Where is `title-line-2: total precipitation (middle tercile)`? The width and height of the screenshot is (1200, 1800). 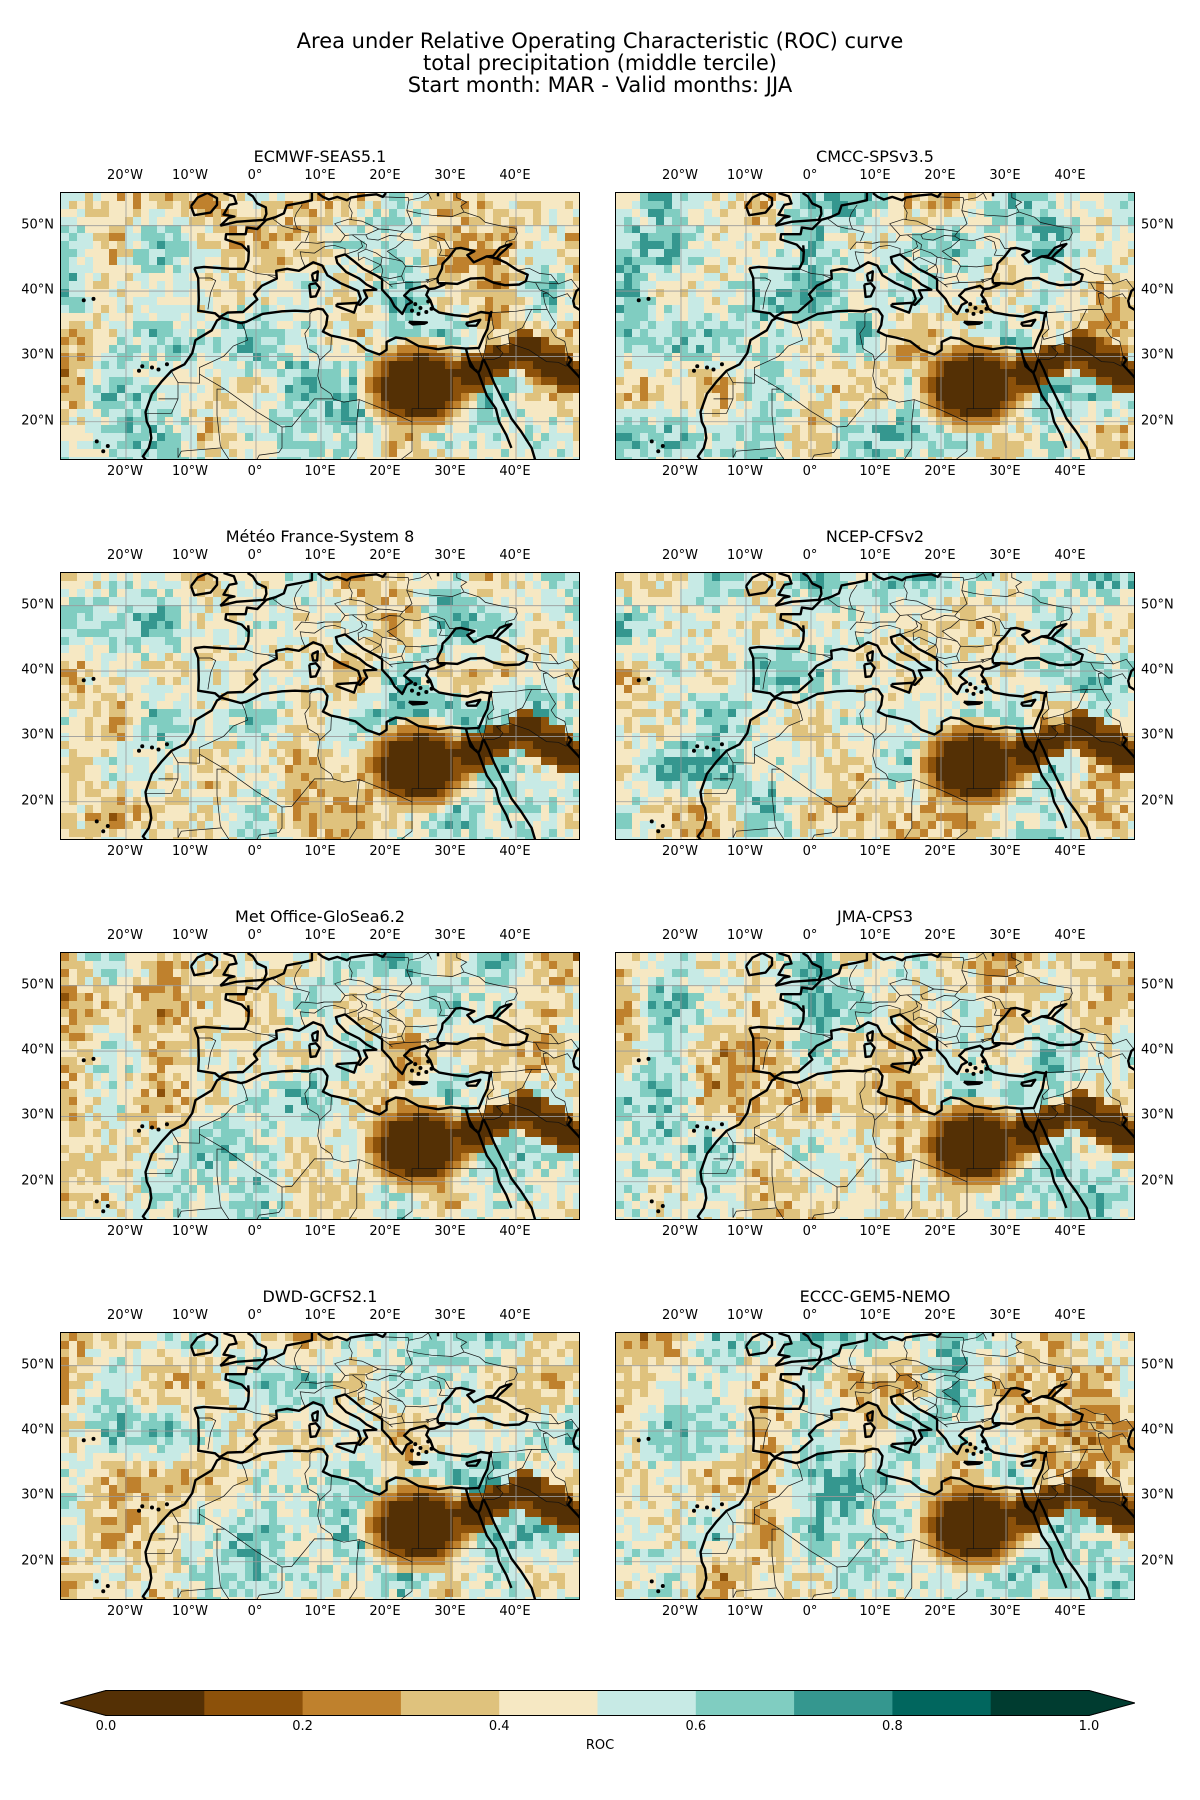
title-line-2: total precipitation (middle tercile) is located at coordinates (600, 63).